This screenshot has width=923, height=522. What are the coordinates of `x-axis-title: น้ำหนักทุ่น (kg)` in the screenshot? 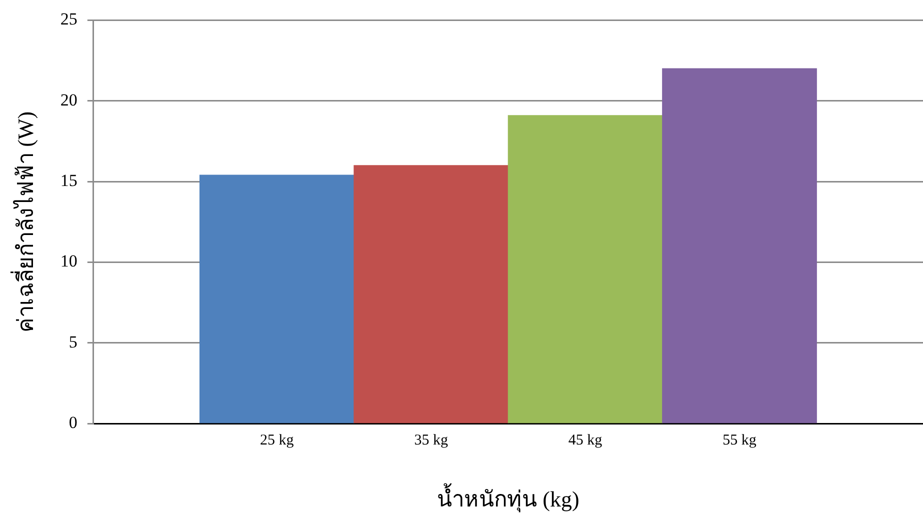 It's located at (508, 498).